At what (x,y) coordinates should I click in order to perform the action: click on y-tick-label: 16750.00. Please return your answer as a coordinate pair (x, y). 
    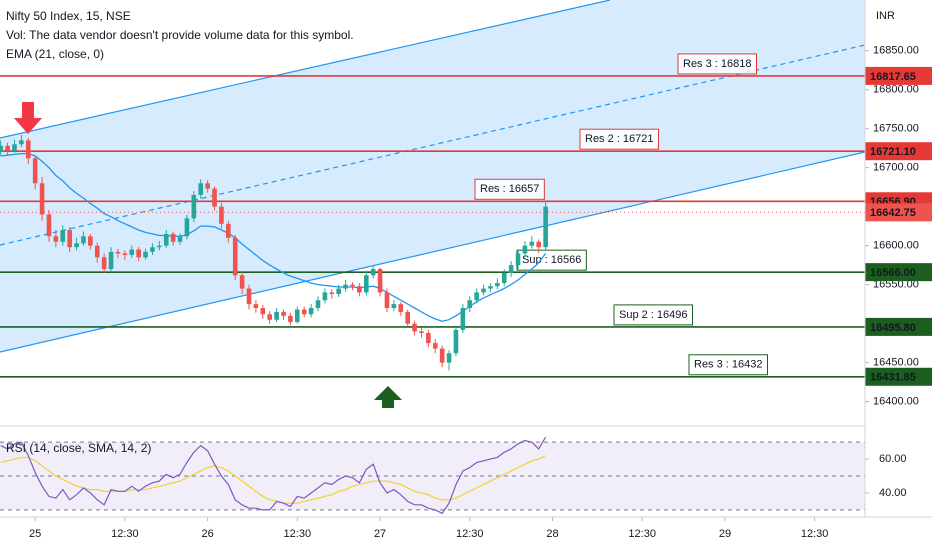
    Looking at the image, I should click on (896, 129).